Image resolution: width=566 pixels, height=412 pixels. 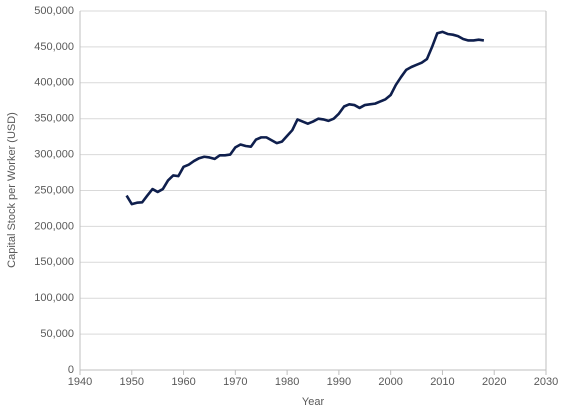 I want to click on y-axis-label: Capital Stock per Worker (USD), so click(x=12, y=190).